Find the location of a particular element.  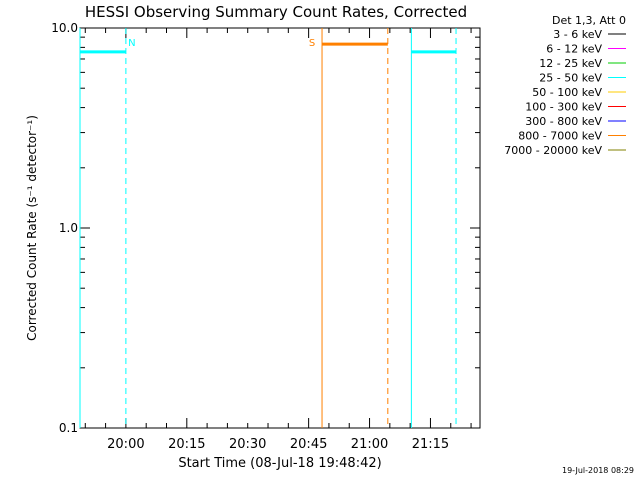

legend-label: 25 - 50 keV is located at coordinates (570, 78).